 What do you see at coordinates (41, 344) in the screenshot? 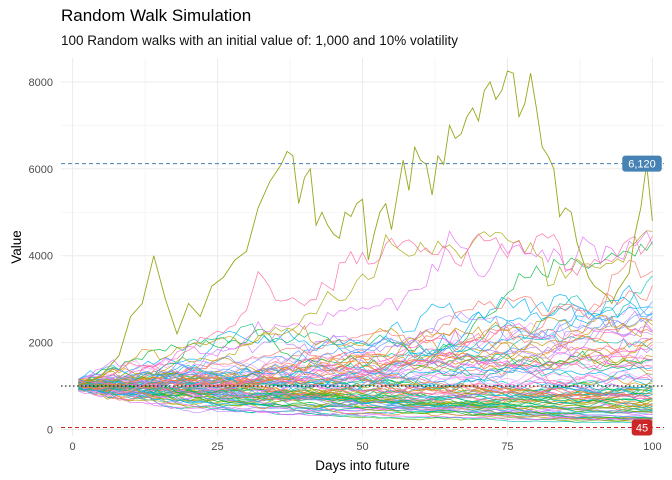
I see `y-tick-label: 2000` at bounding box center [41, 344].